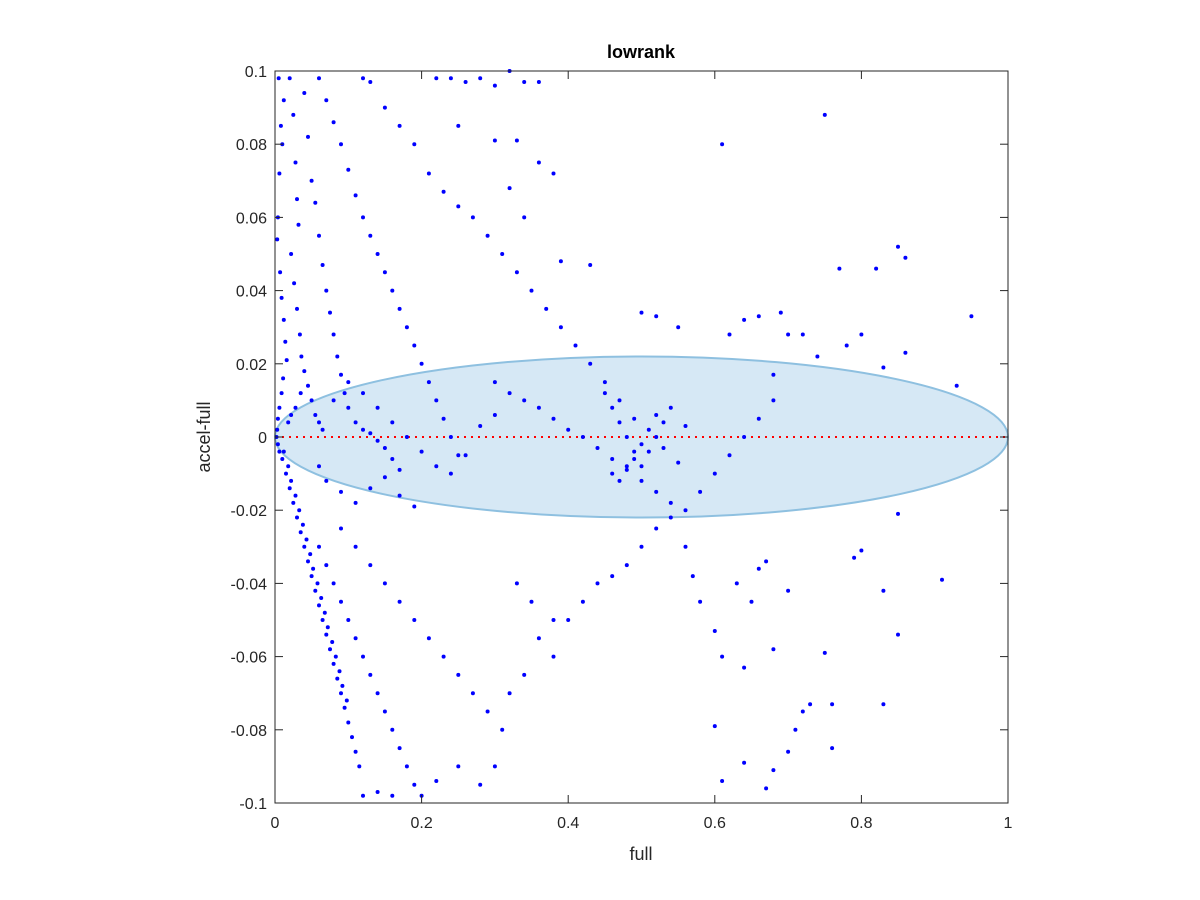 This screenshot has height=900, width=1200. What do you see at coordinates (640, 854) in the screenshot?
I see `x-axis-label: full` at bounding box center [640, 854].